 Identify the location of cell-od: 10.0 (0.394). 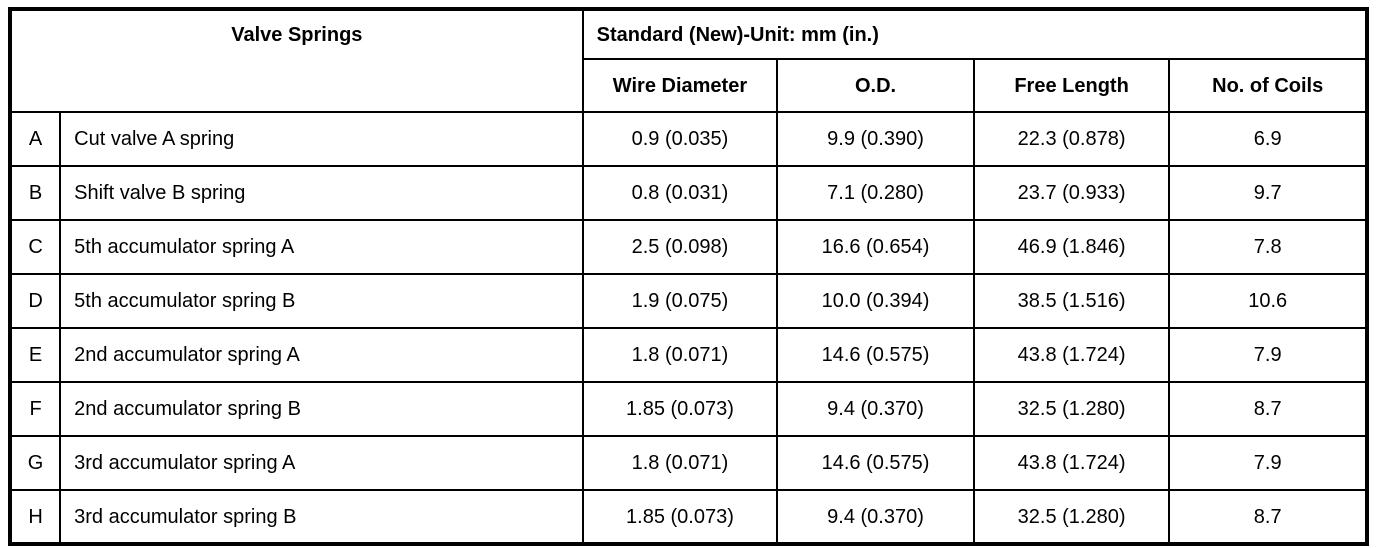
(875, 301).